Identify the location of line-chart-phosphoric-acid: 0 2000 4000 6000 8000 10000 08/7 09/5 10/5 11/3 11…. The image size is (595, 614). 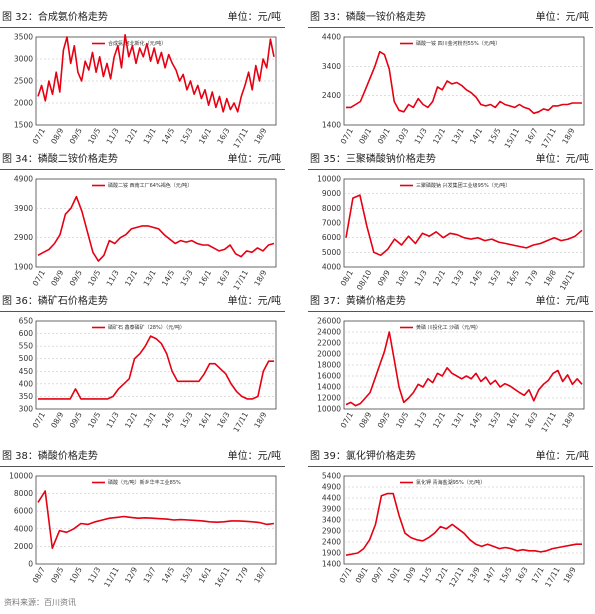
(143, 530).